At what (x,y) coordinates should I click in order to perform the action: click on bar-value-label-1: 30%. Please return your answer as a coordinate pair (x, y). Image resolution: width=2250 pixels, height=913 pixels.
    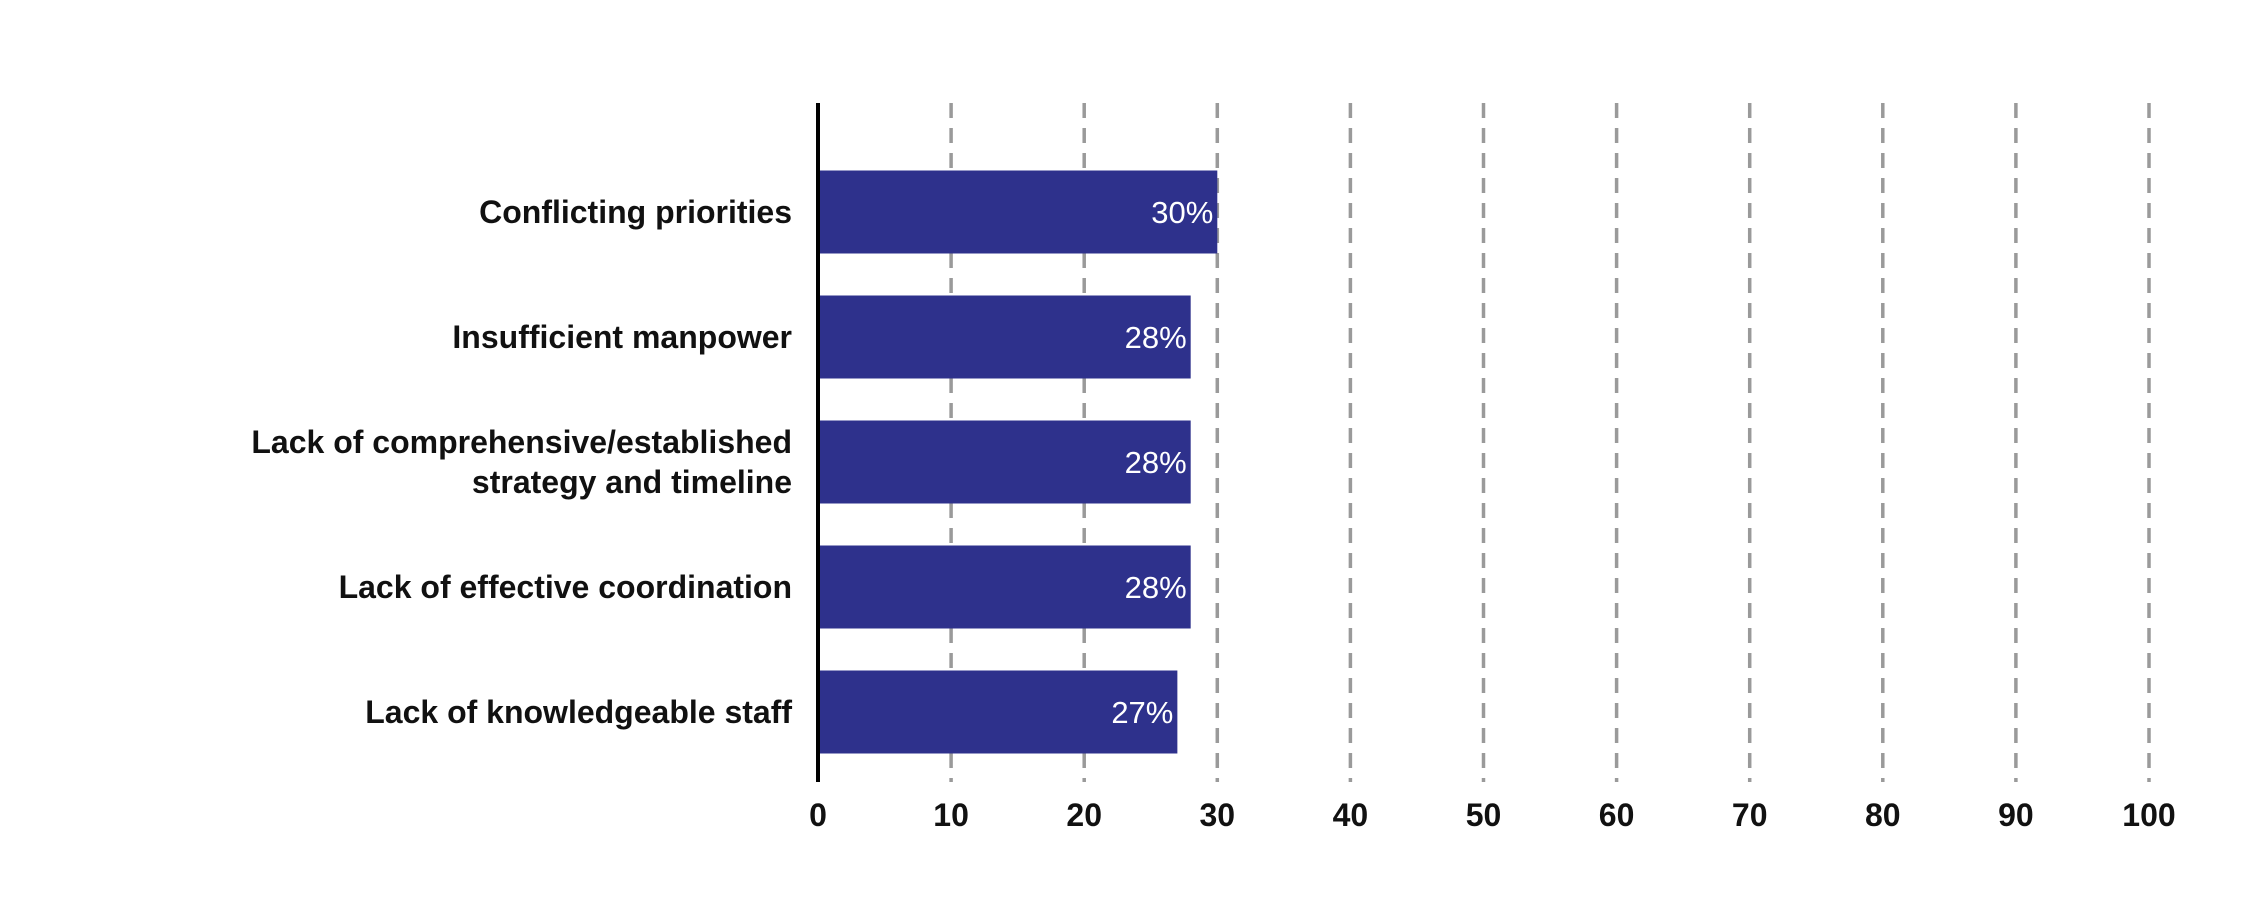
    Looking at the image, I should click on (1182, 212).